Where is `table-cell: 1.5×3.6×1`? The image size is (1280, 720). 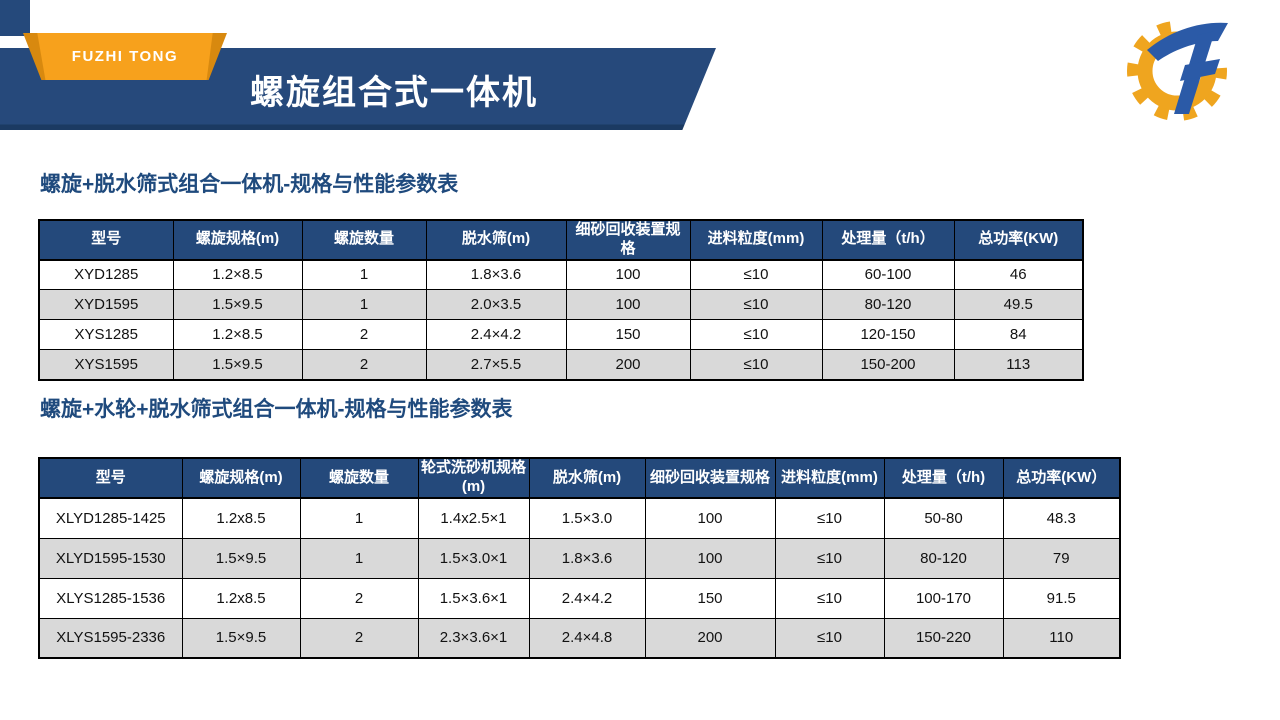 table-cell: 1.5×3.6×1 is located at coordinates (473, 598).